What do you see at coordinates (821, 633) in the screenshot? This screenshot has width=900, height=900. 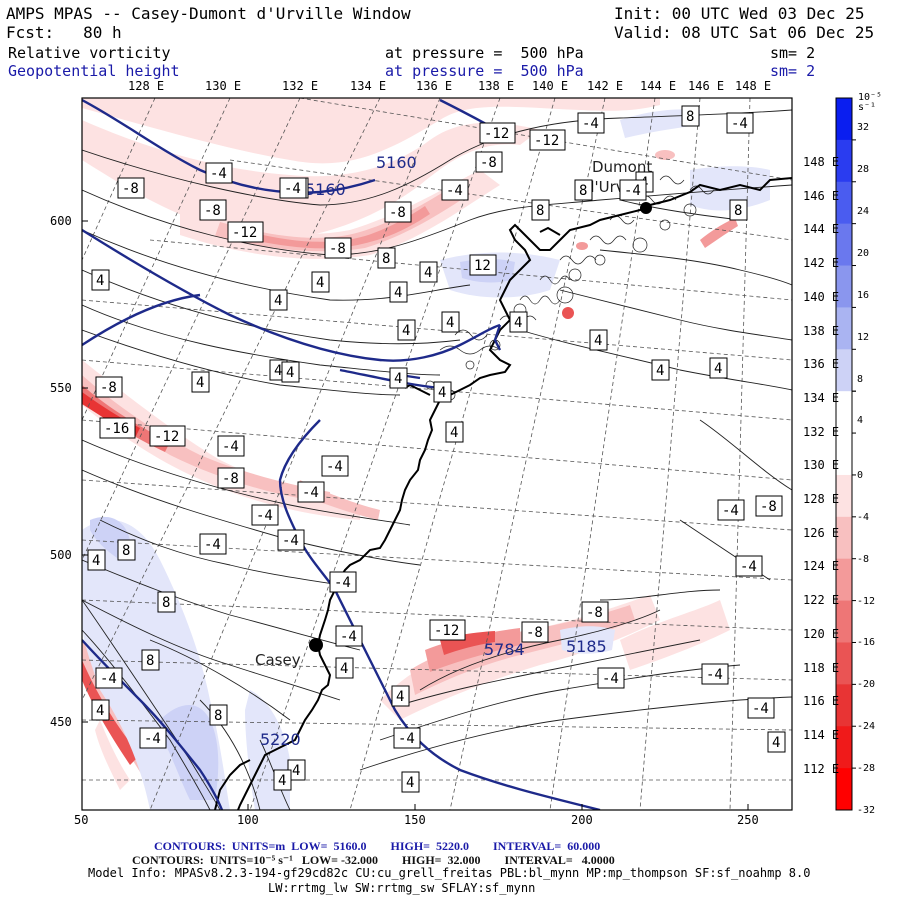 I see `right-lon-label: 120 E` at bounding box center [821, 633].